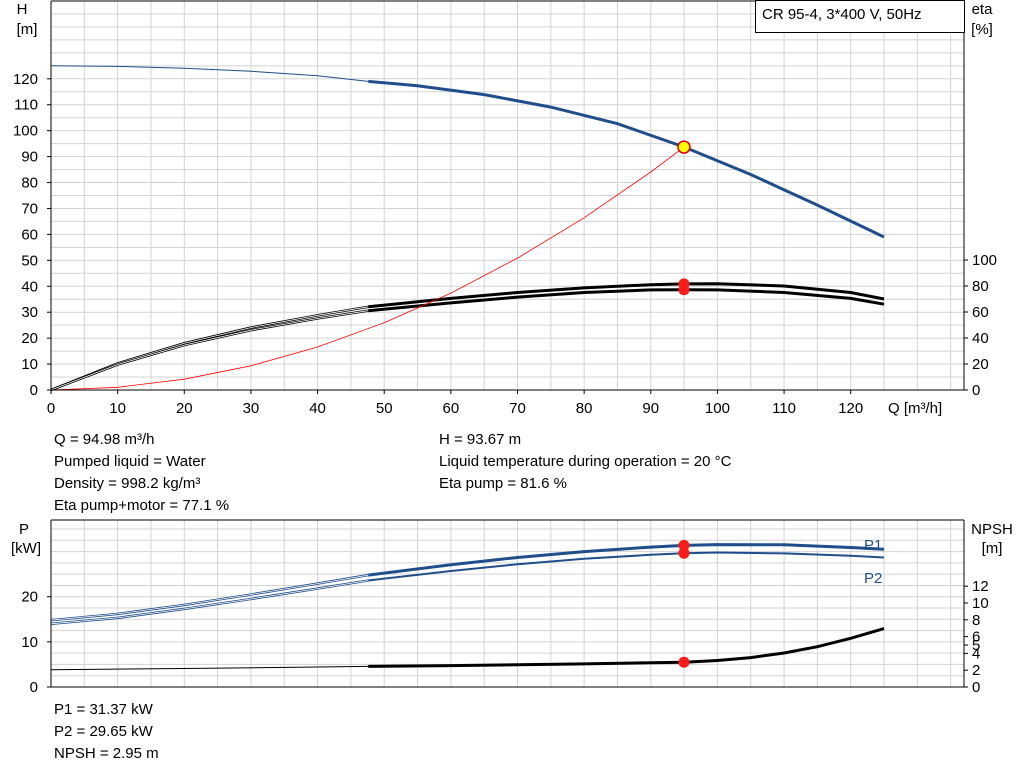 This screenshot has height=781, width=1024. I want to click on h-tick-label: 10, so click(29, 364).